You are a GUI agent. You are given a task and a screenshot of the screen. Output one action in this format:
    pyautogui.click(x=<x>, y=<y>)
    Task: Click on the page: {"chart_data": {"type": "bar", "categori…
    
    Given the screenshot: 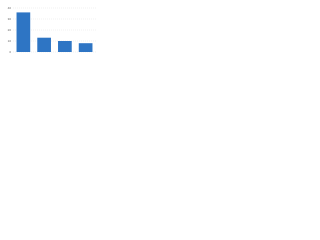 What is the action you would take?
    pyautogui.click(x=50, y=35)
    